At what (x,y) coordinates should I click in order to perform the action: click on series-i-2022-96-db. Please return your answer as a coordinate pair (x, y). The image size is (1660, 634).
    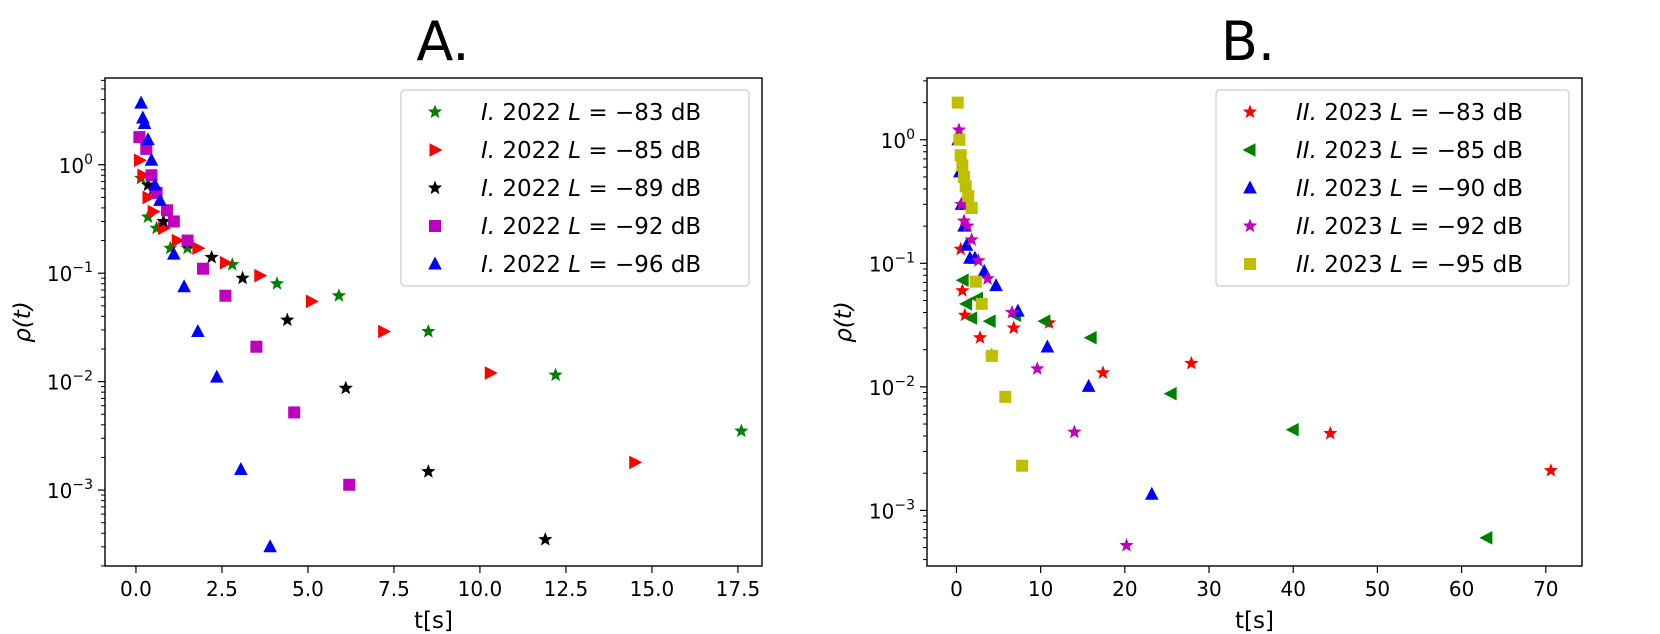
    Looking at the image, I should click on (205, 324).